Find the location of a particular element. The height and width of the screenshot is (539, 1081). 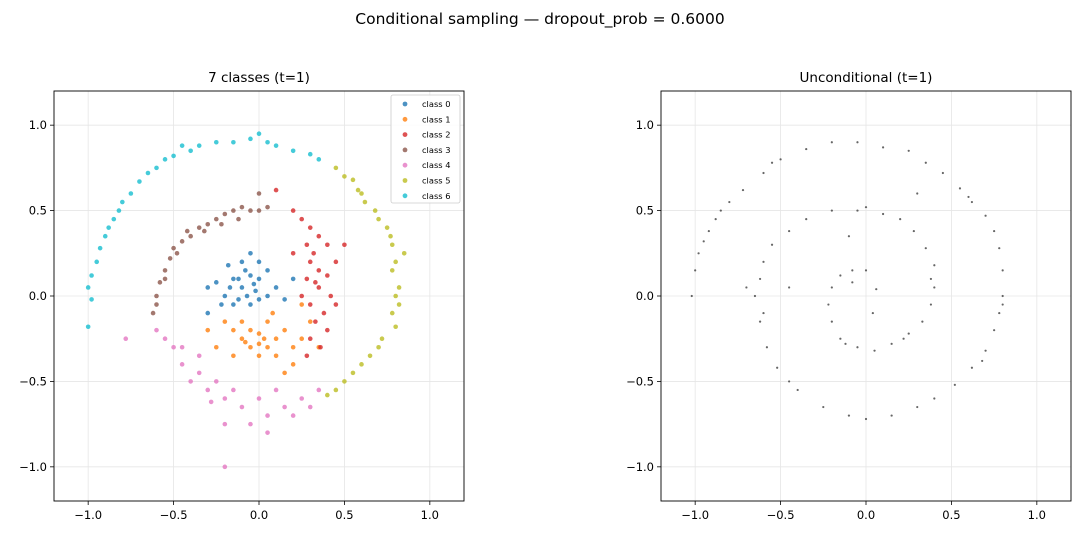

legend-label: class 6 is located at coordinates (436, 196).